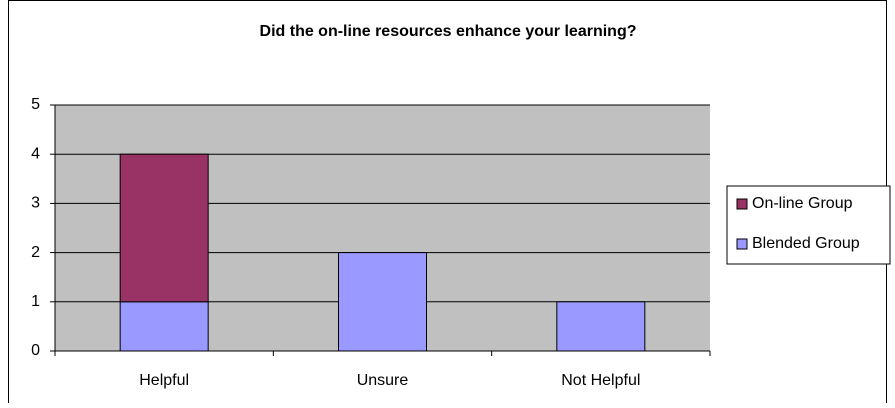  Describe the element at coordinates (383, 380) in the screenshot. I see `x-tick-label: Unsure` at that location.